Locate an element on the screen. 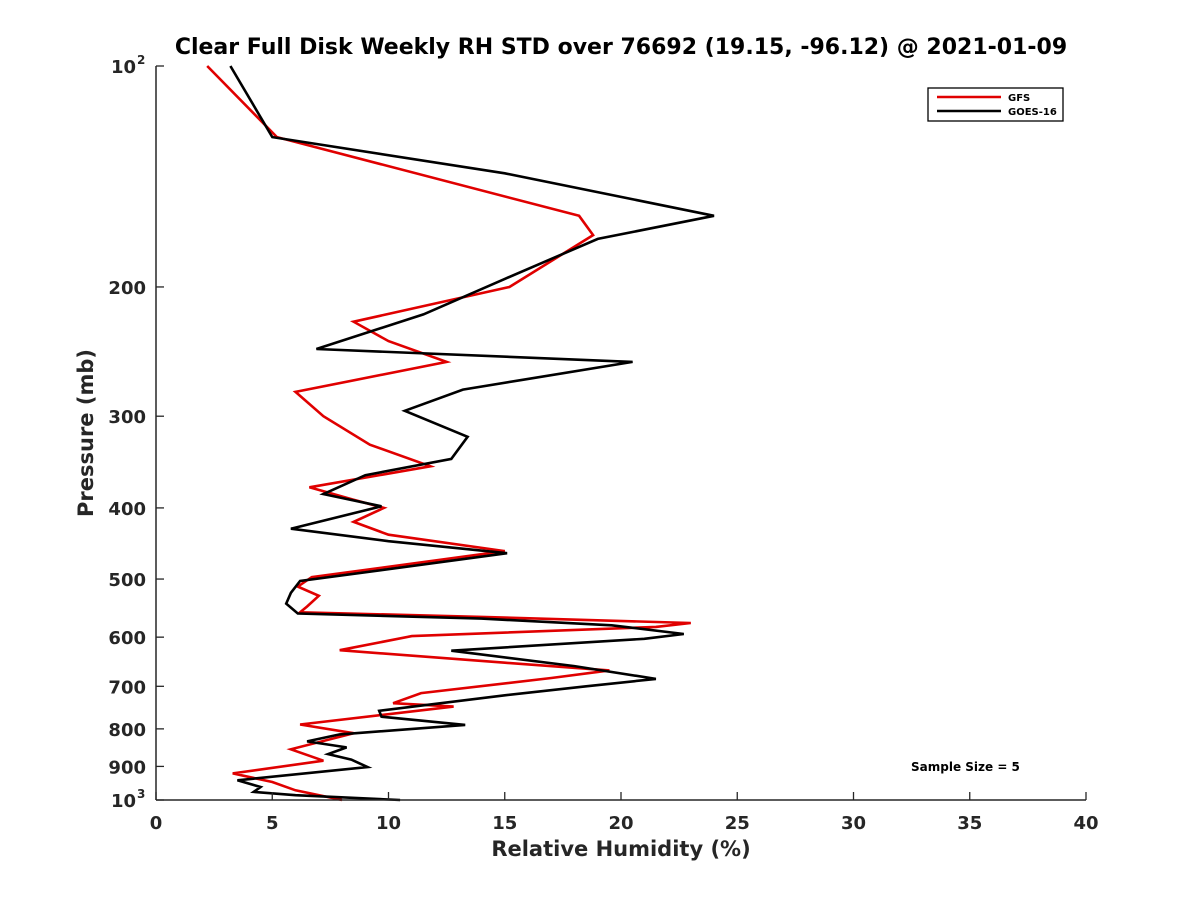 This screenshot has height=900, width=1200. x-tick-label: 40 is located at coordinates (1085, 823).